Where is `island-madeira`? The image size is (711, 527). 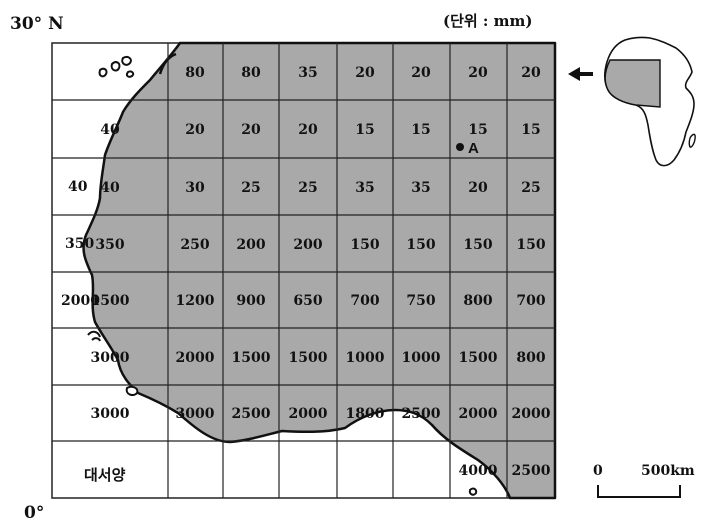
island-madeira is located at coordinates (167, 63).